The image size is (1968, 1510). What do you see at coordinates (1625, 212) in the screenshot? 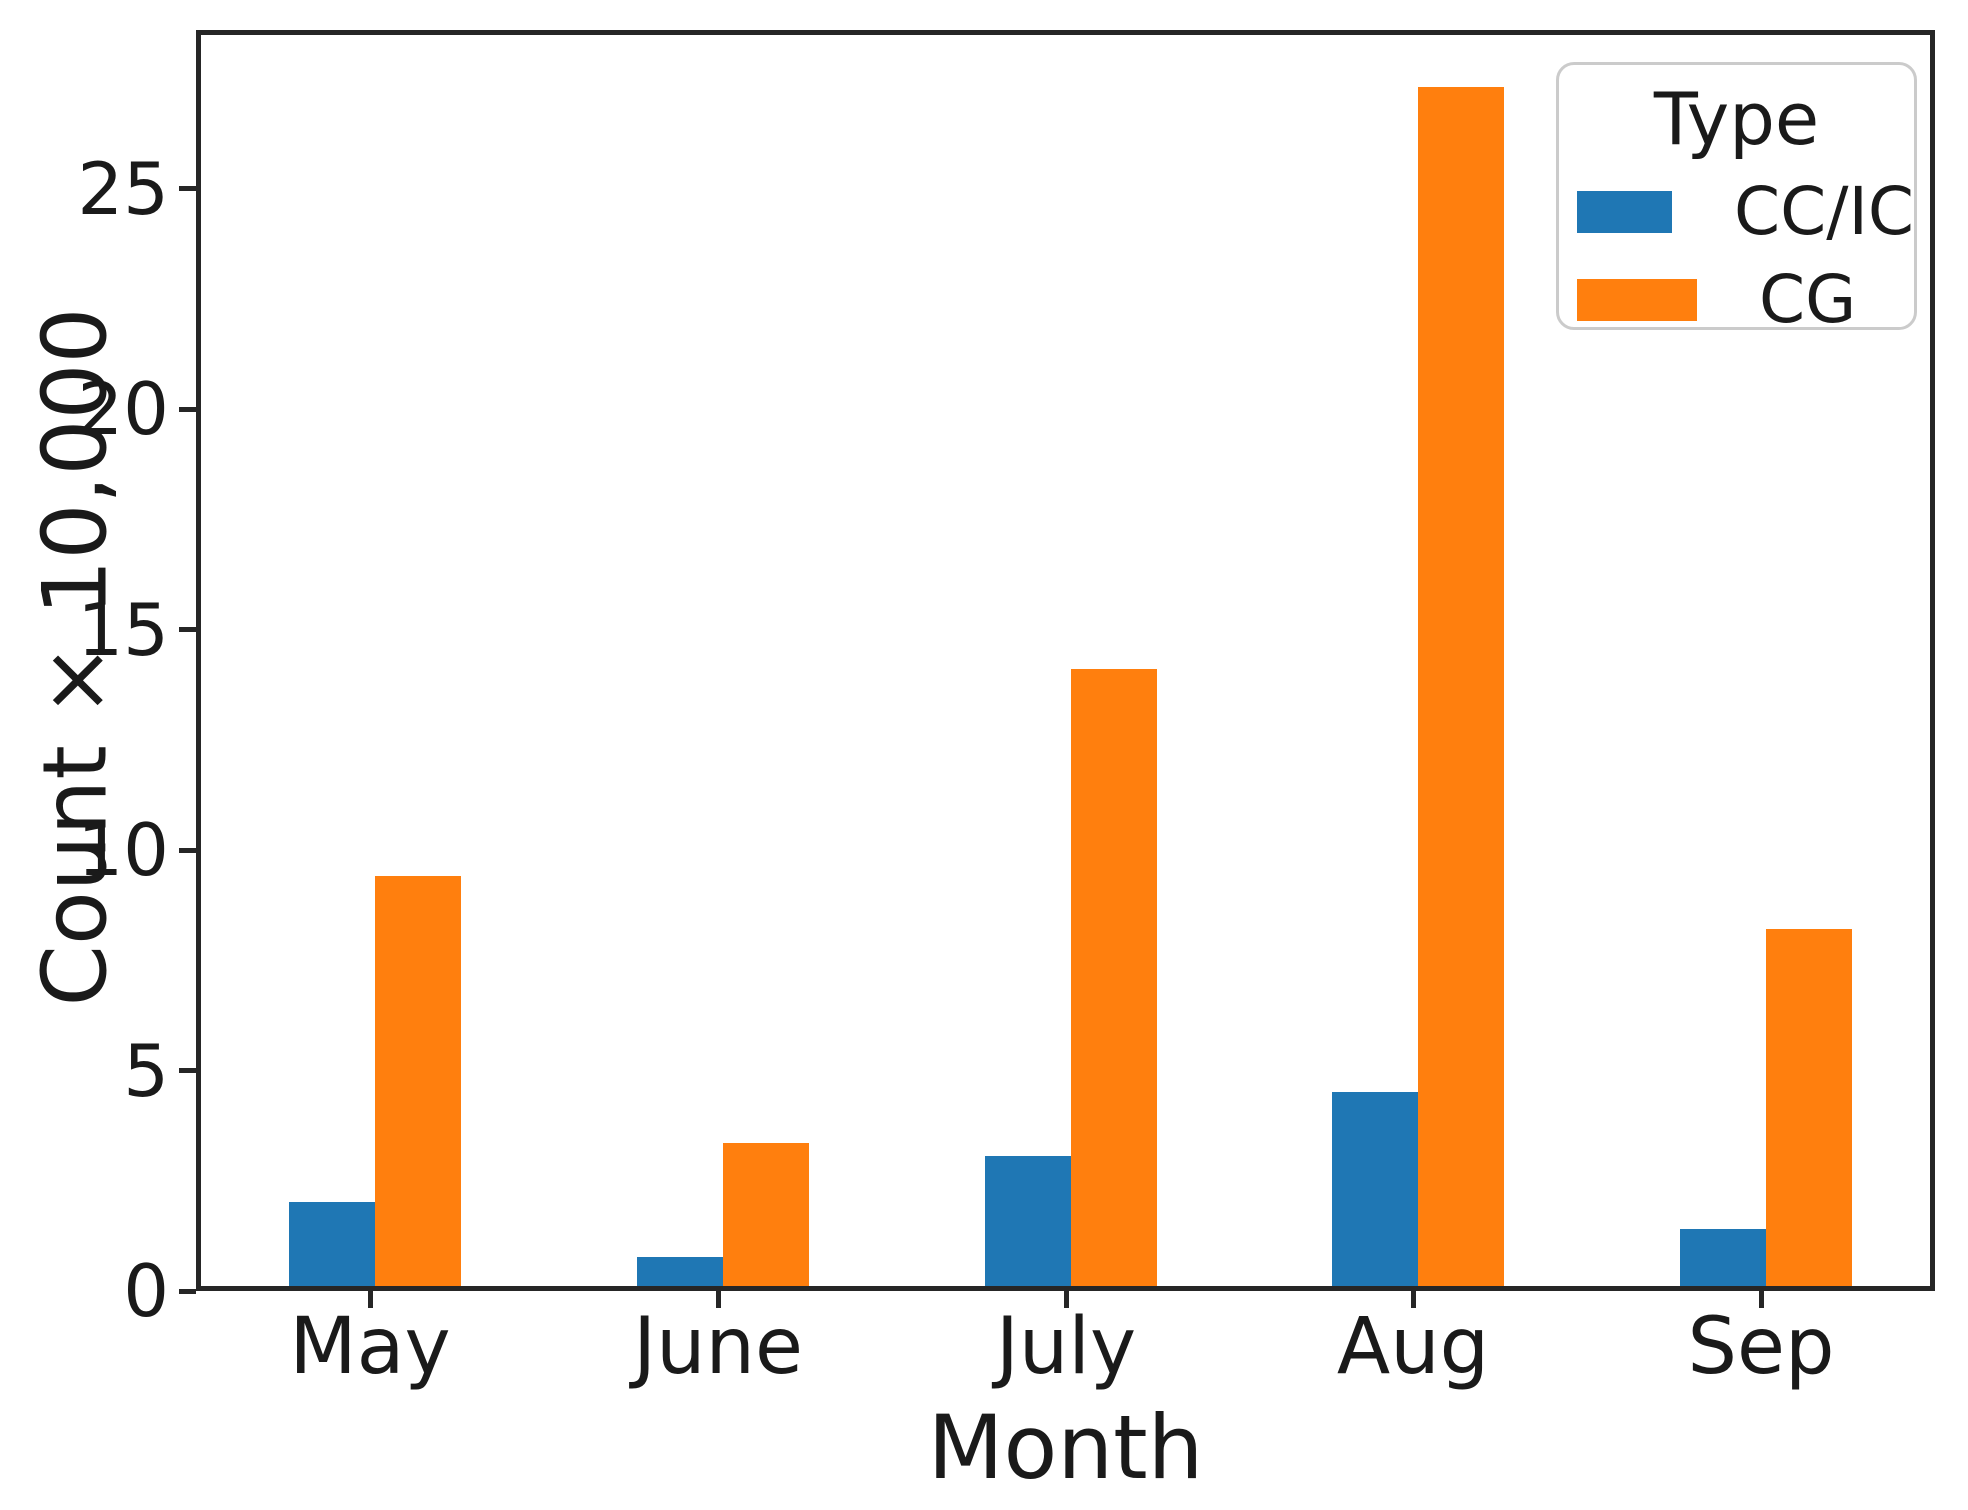
I see `legend-swatch-ccic` at bounding box center [1625, 212].